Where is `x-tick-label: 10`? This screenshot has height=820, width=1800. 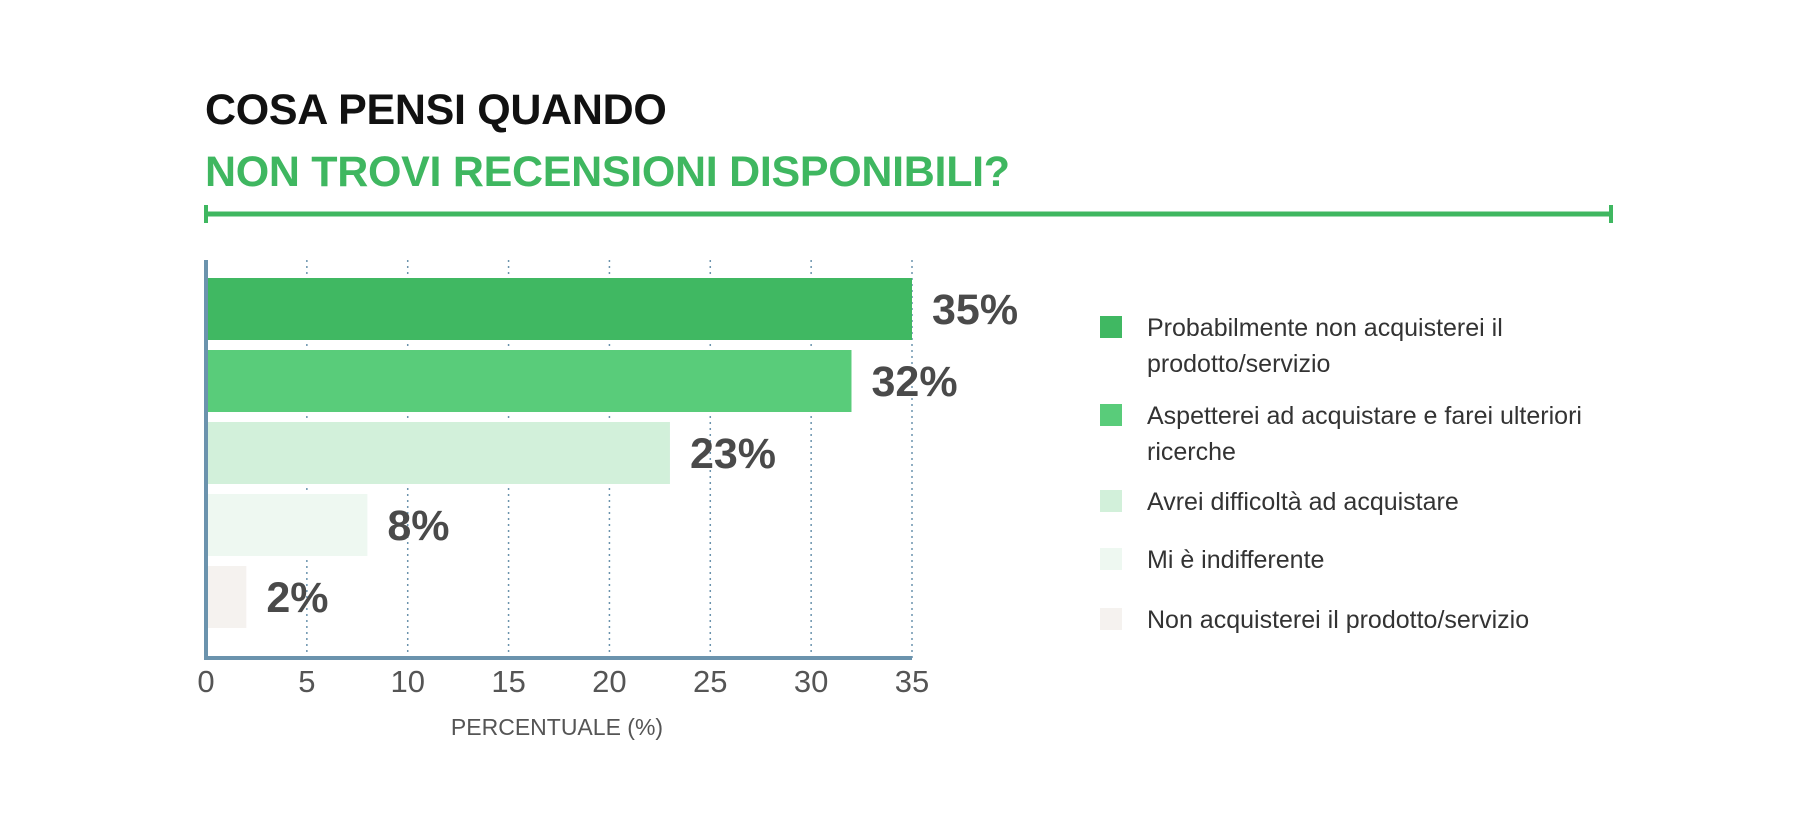 x-tick-label: 10 is located at coordinates (407, 681).